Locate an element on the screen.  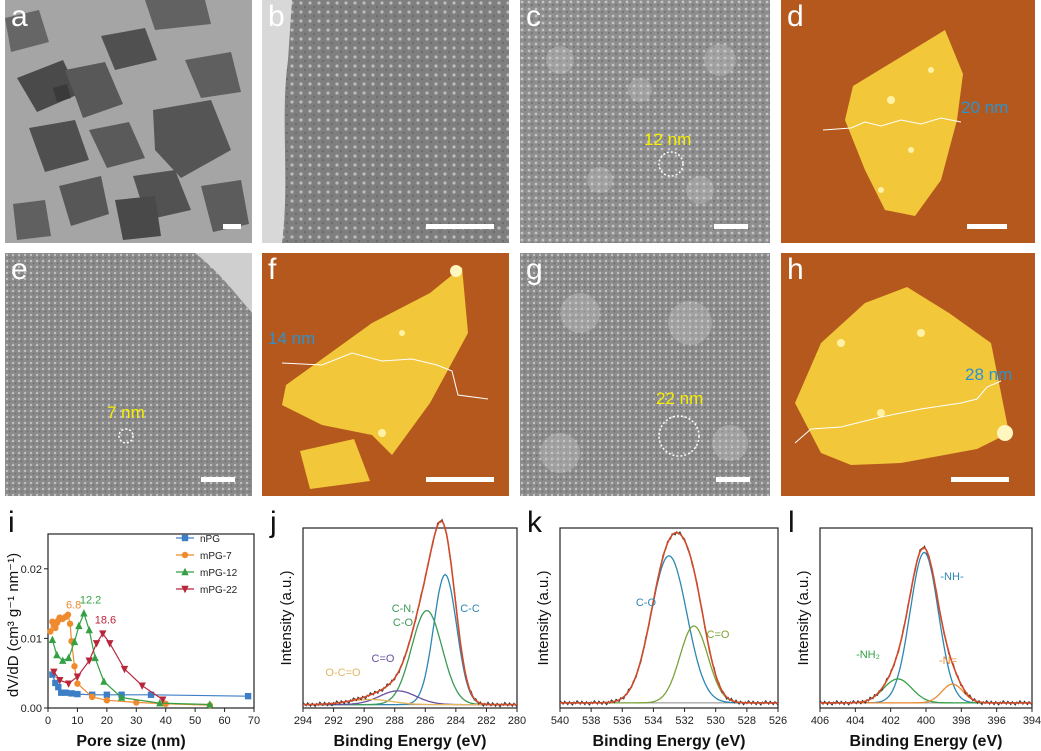
panel-label: i is located at coordinates (11, 522).